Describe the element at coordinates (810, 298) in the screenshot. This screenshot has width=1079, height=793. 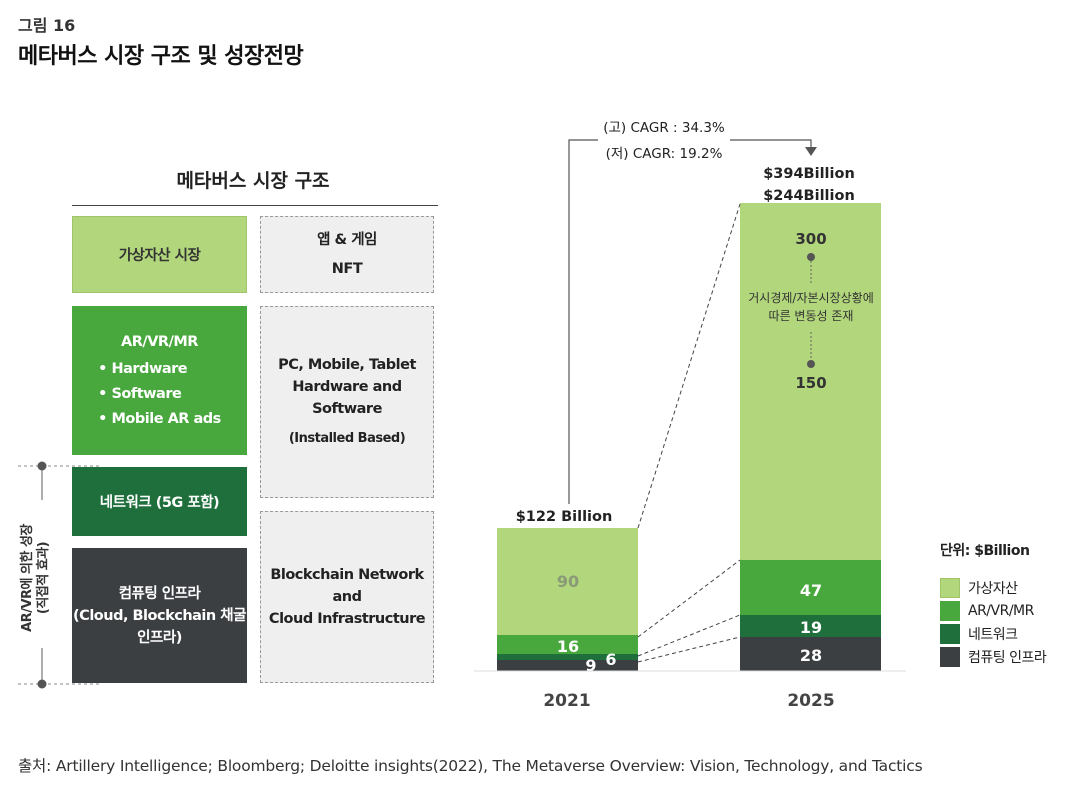
I see `range-note-line-1: 거시경제/자본시장상황에` at that location.